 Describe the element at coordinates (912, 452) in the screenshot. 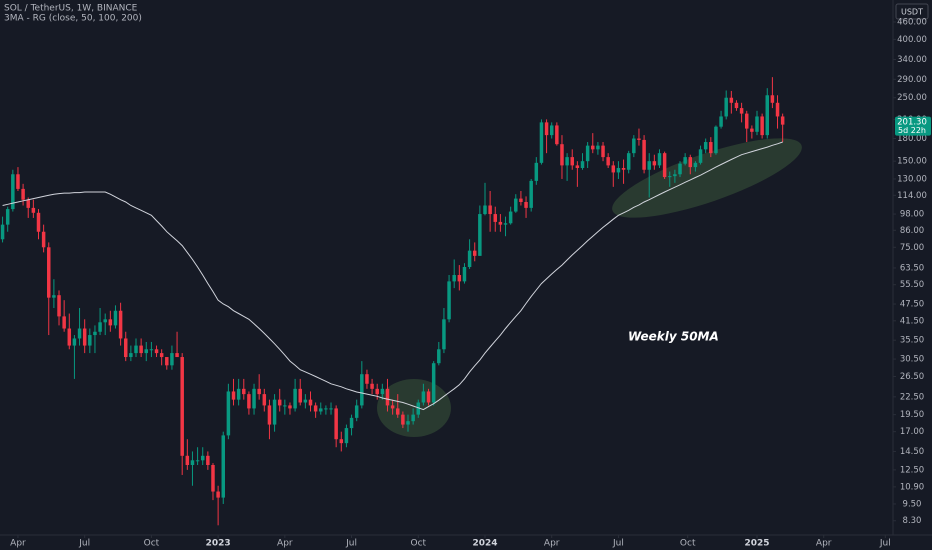

I see `y-tick-label: 14.50` at that location.